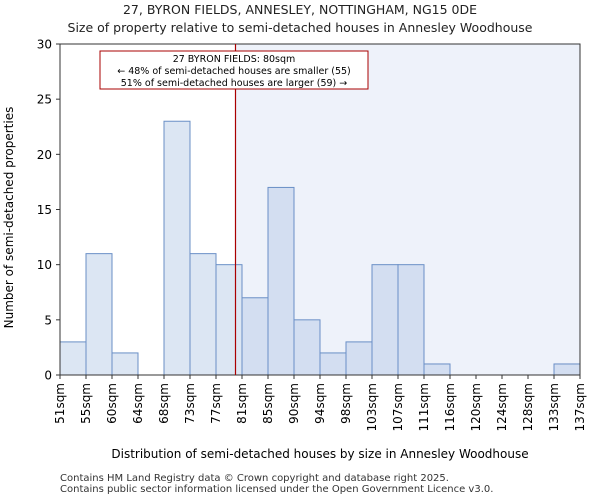  Describe the element at coordinates (398, 407) in the screenshot. I see `x-tick-label: 107sqm` at that location.